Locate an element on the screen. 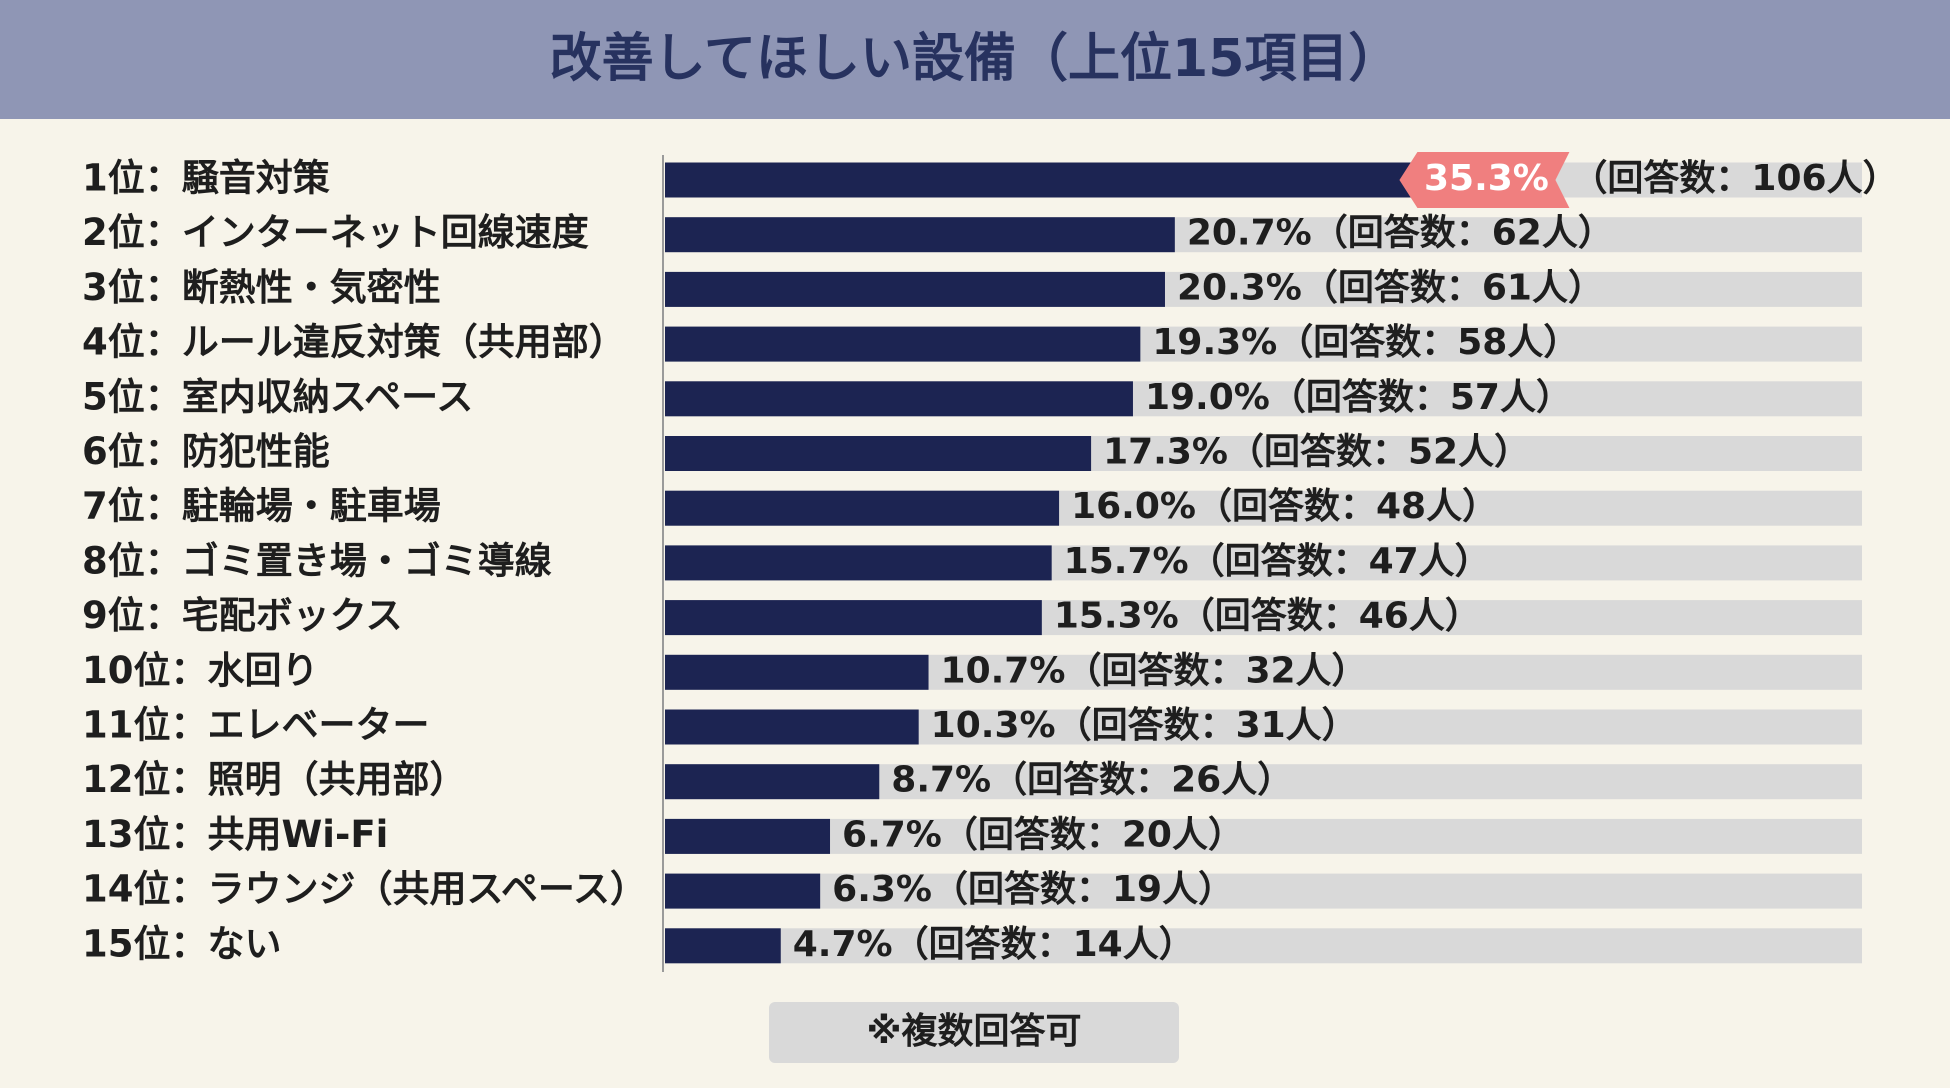 This screenshot has height=1088, width=1950. footnote-box is located at coordinates (974, 1032).